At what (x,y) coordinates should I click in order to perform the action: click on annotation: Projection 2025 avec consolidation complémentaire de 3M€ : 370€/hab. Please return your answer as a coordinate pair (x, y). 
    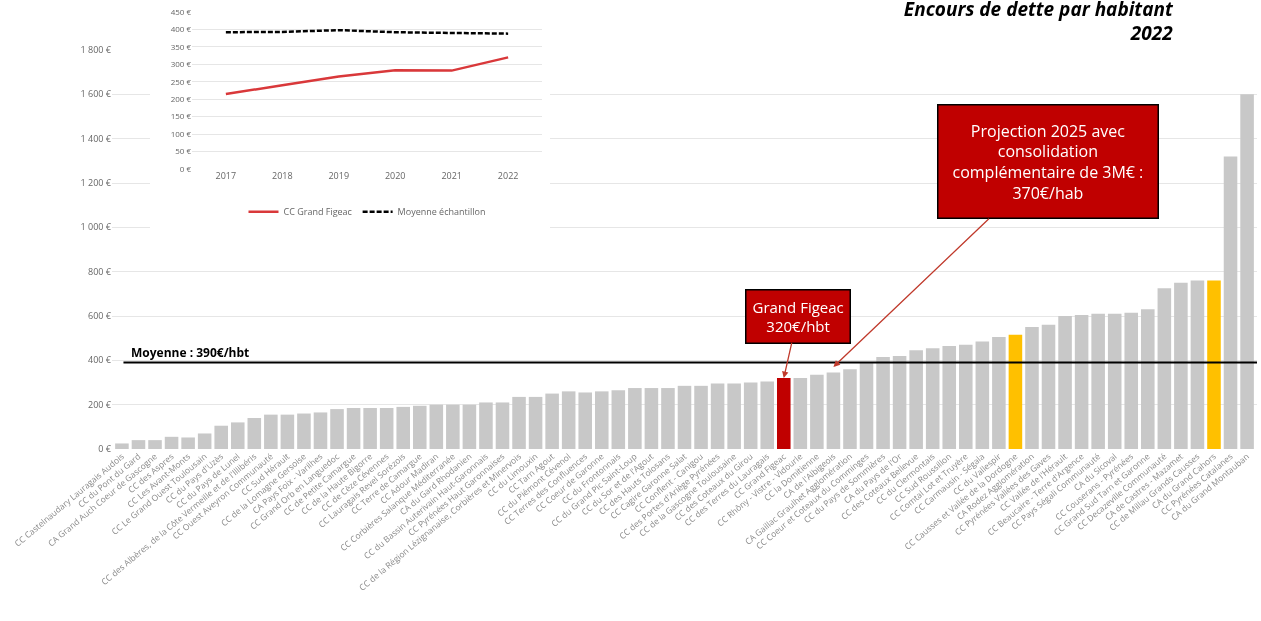
    Looking at the image, I should click on (1048, 161).